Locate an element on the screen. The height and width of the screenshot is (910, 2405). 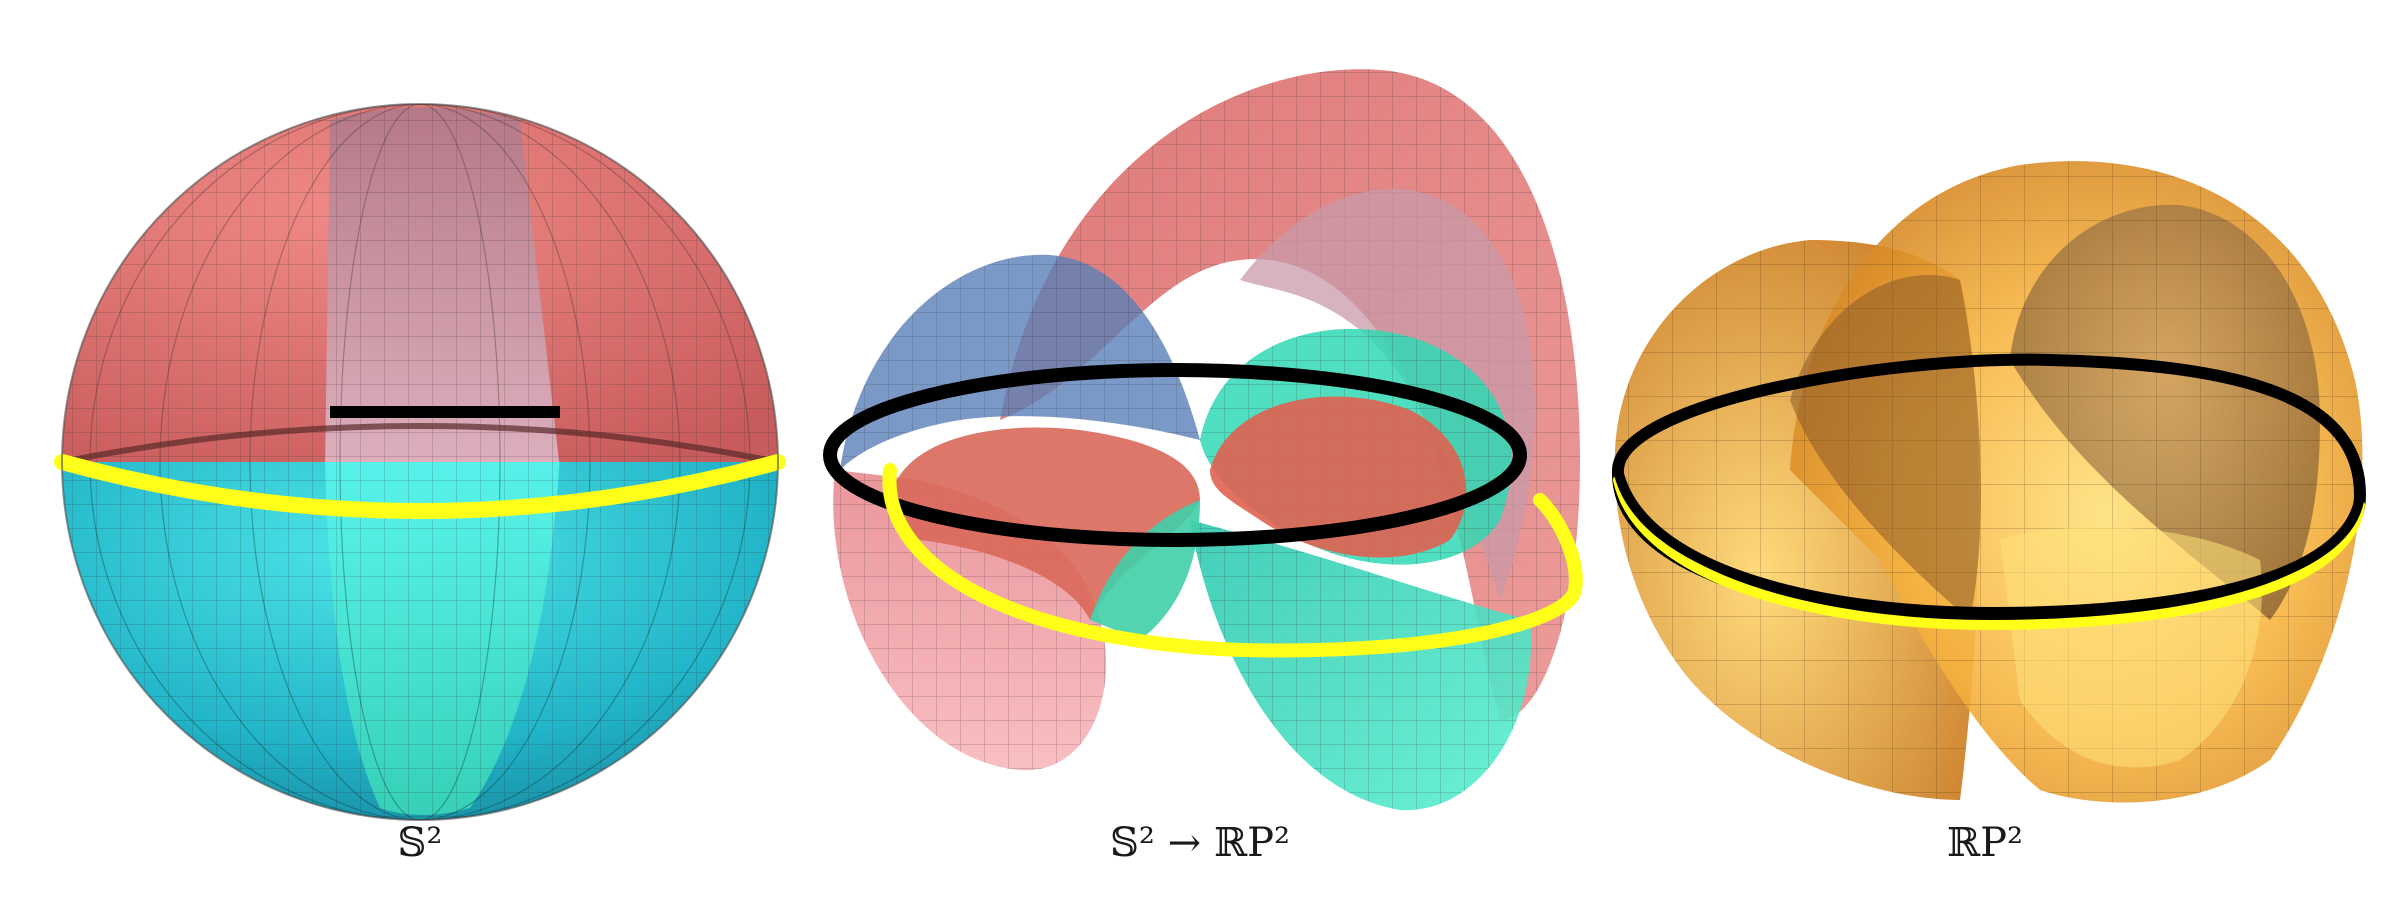
caption-sphere: 𝕊² is located at coordinates (420, 843).